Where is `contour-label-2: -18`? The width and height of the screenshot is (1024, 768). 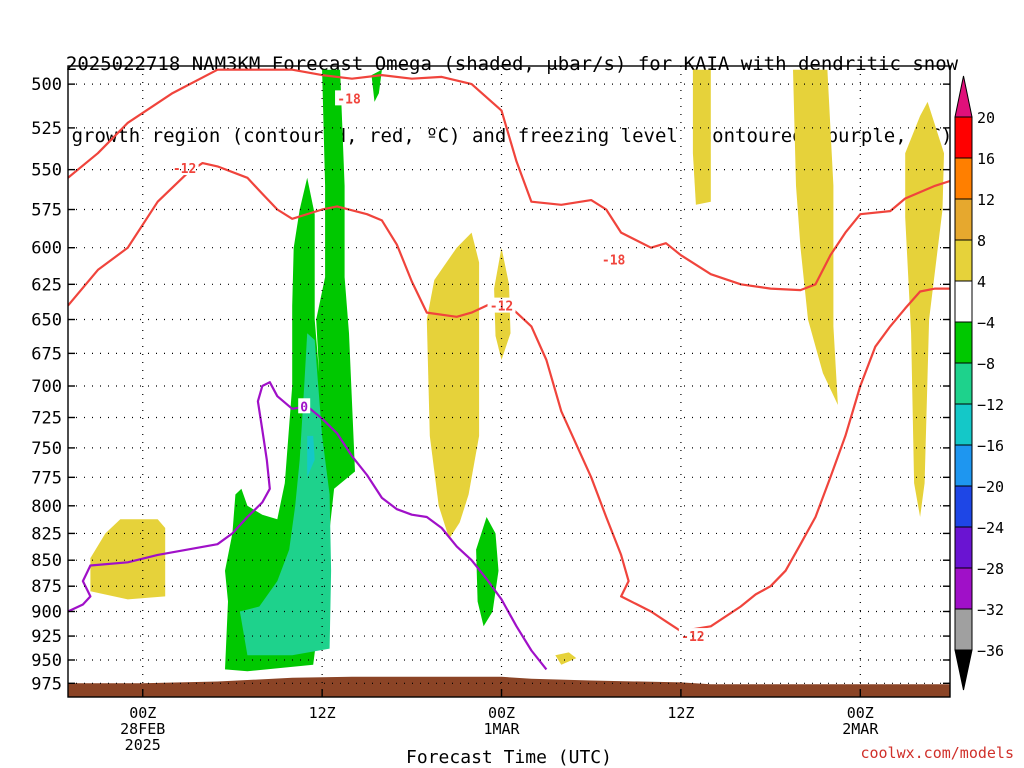
contour-label-2: -18 is located at coordinates (614, 261).